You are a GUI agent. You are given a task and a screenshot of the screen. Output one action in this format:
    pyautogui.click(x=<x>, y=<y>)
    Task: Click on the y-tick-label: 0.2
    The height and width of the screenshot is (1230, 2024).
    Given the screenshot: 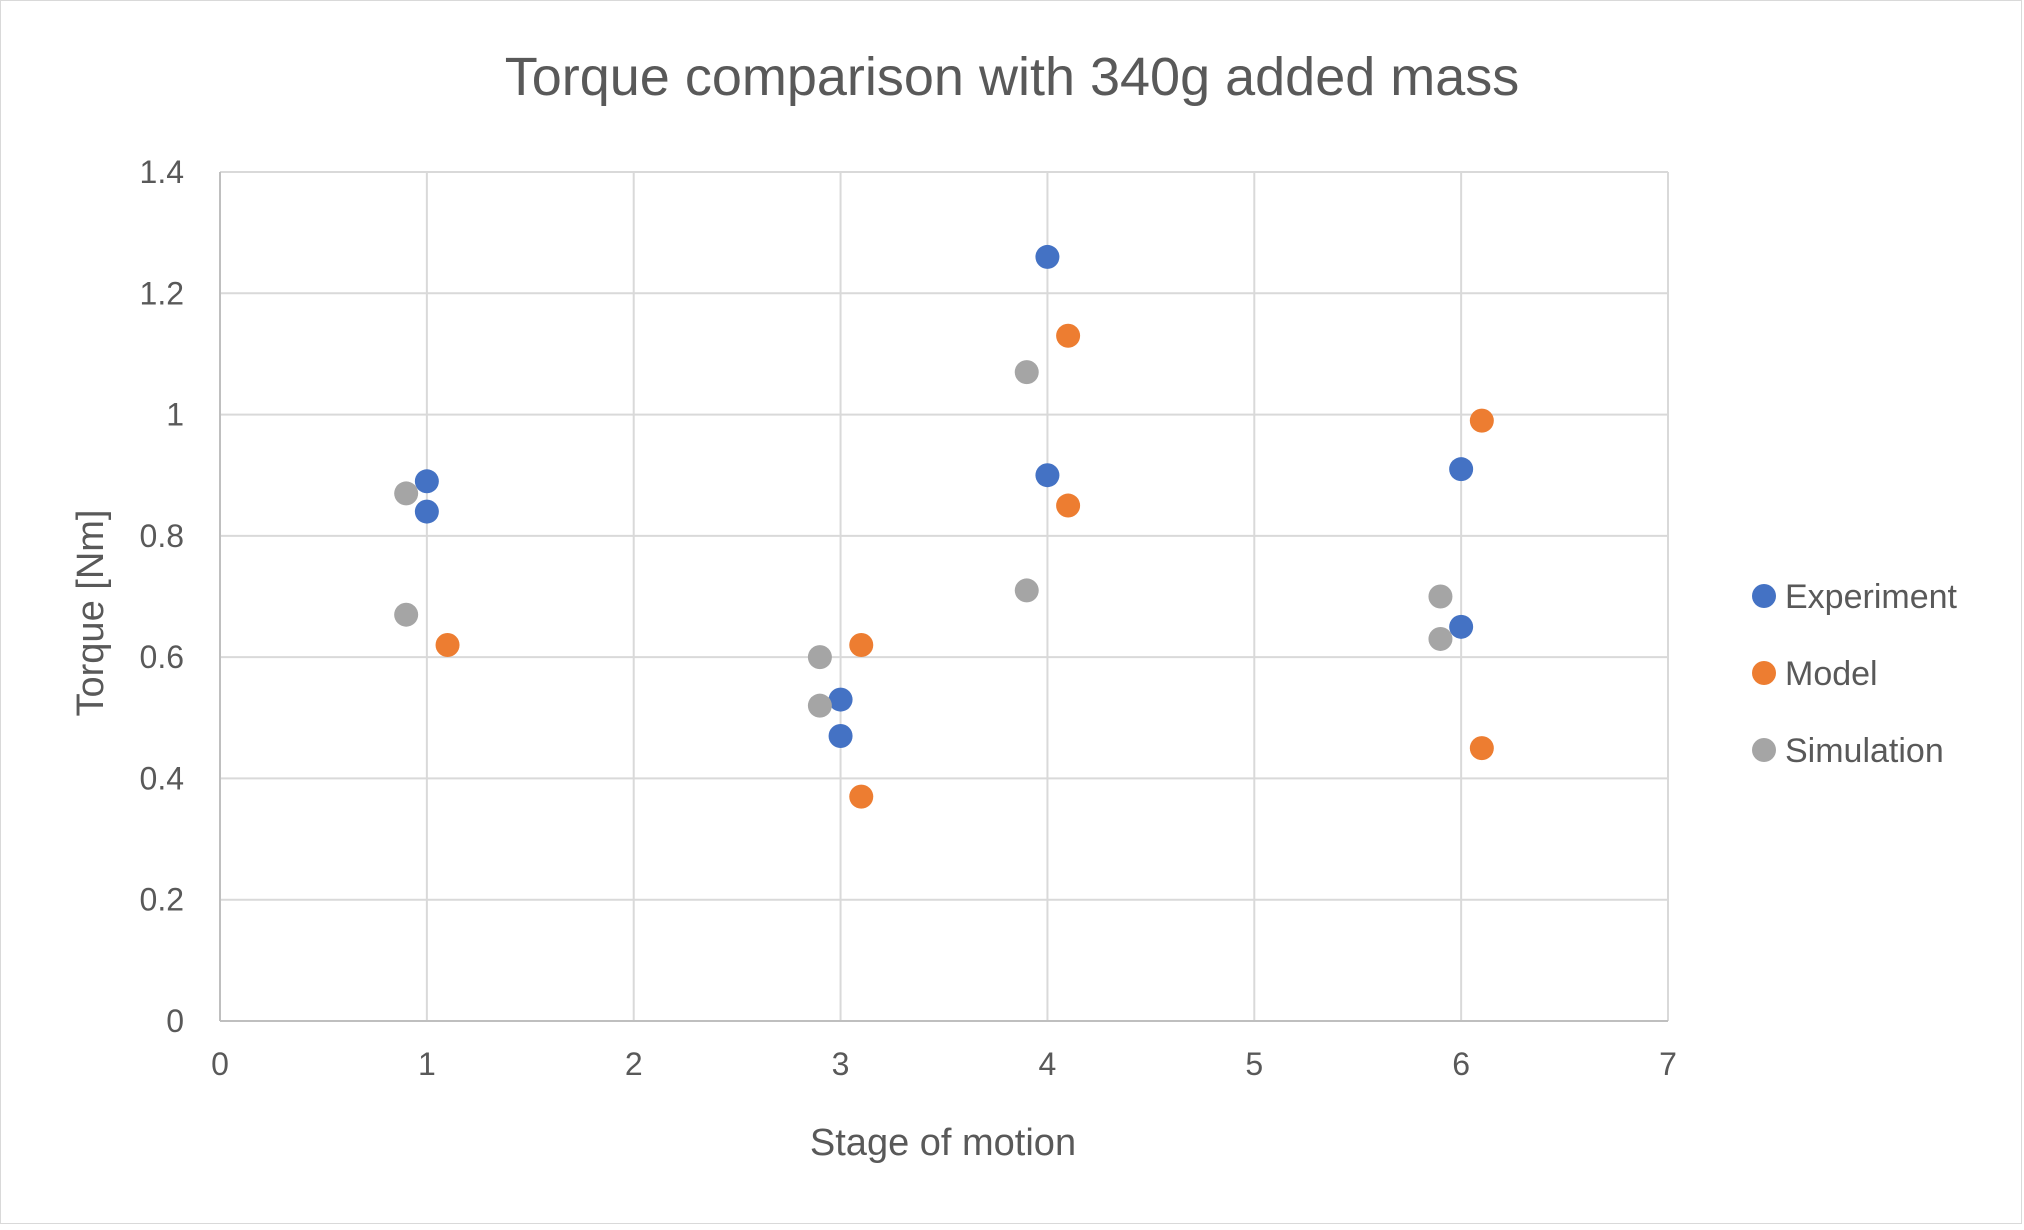 What is the action you would take?
    pyautogui.click(x=162, y=900)
    